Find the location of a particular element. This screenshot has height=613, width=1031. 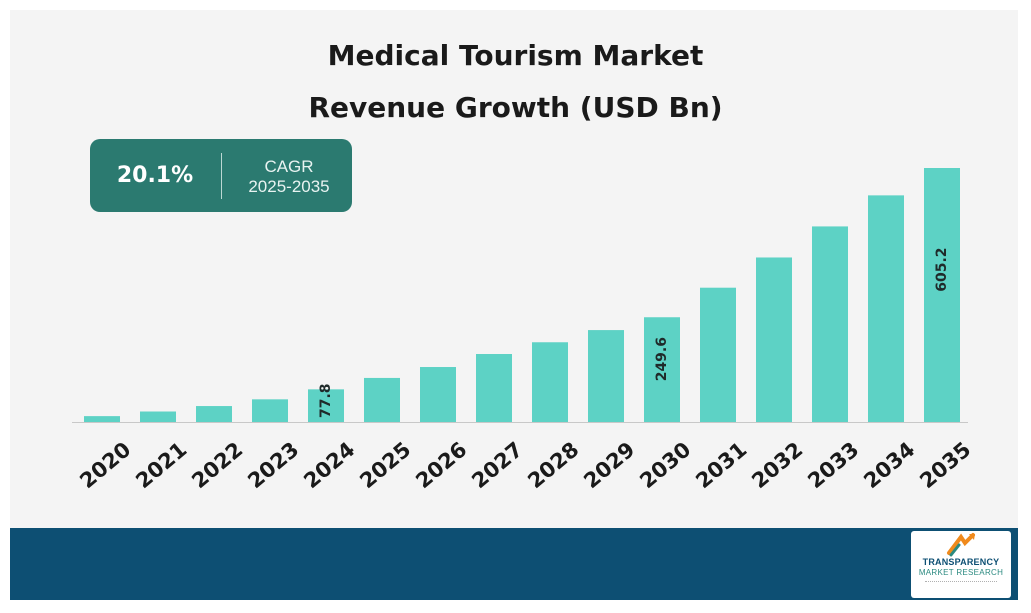

x-tick-label-2026: 2026 is located at coordinates (441, 465).